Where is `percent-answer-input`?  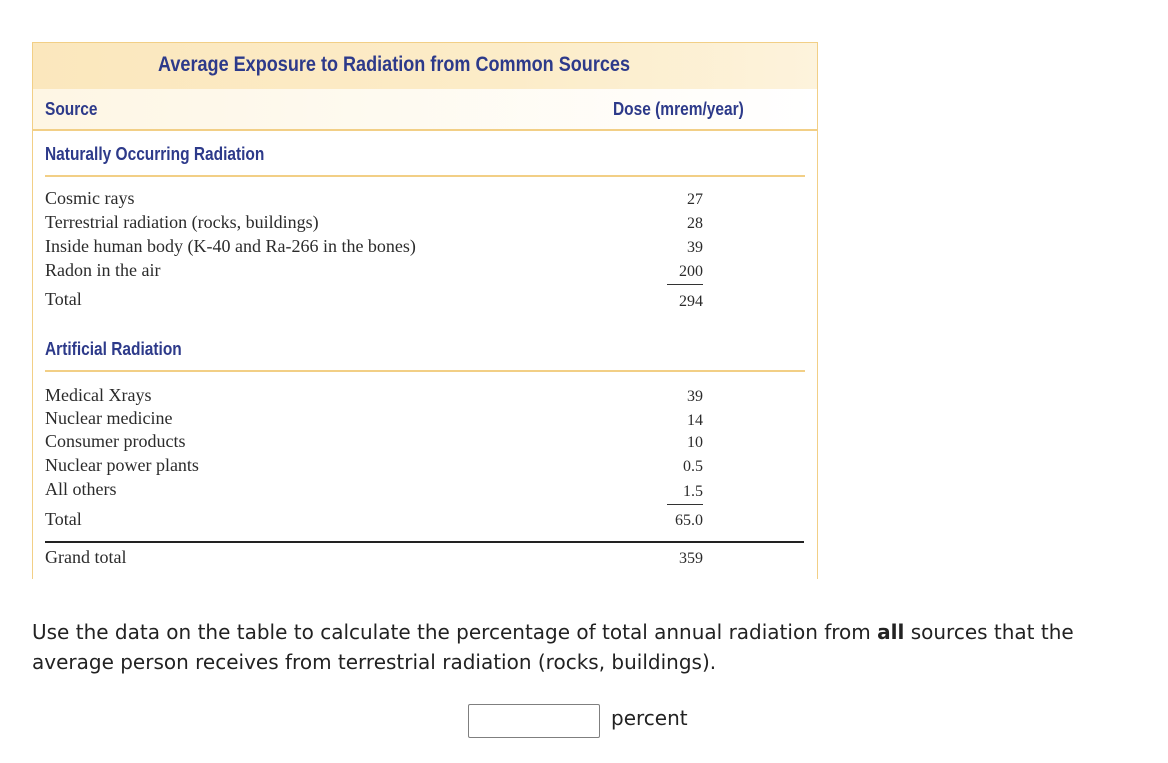
percent-answer-input is located at coordinates (534, 721).